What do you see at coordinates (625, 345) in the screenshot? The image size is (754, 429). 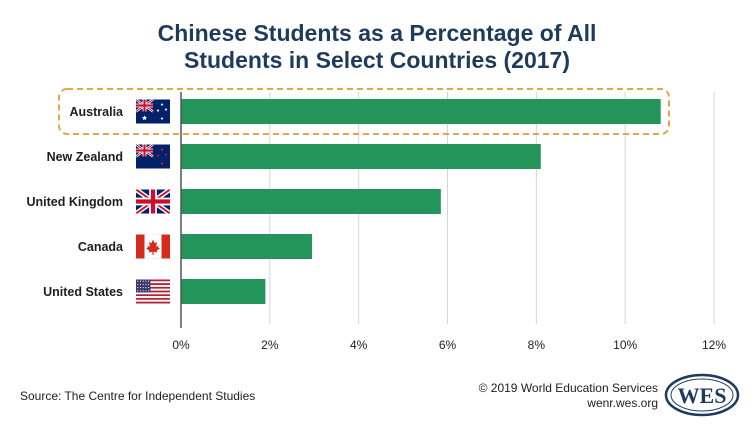 I see `x-tick-label: 10%` at bounding box center [625, 345].